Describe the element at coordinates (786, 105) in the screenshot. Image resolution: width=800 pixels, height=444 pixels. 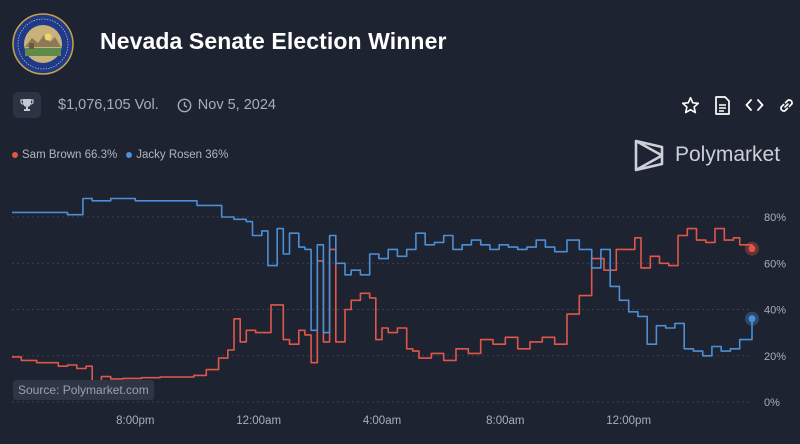
I see `link-icon` at that location.